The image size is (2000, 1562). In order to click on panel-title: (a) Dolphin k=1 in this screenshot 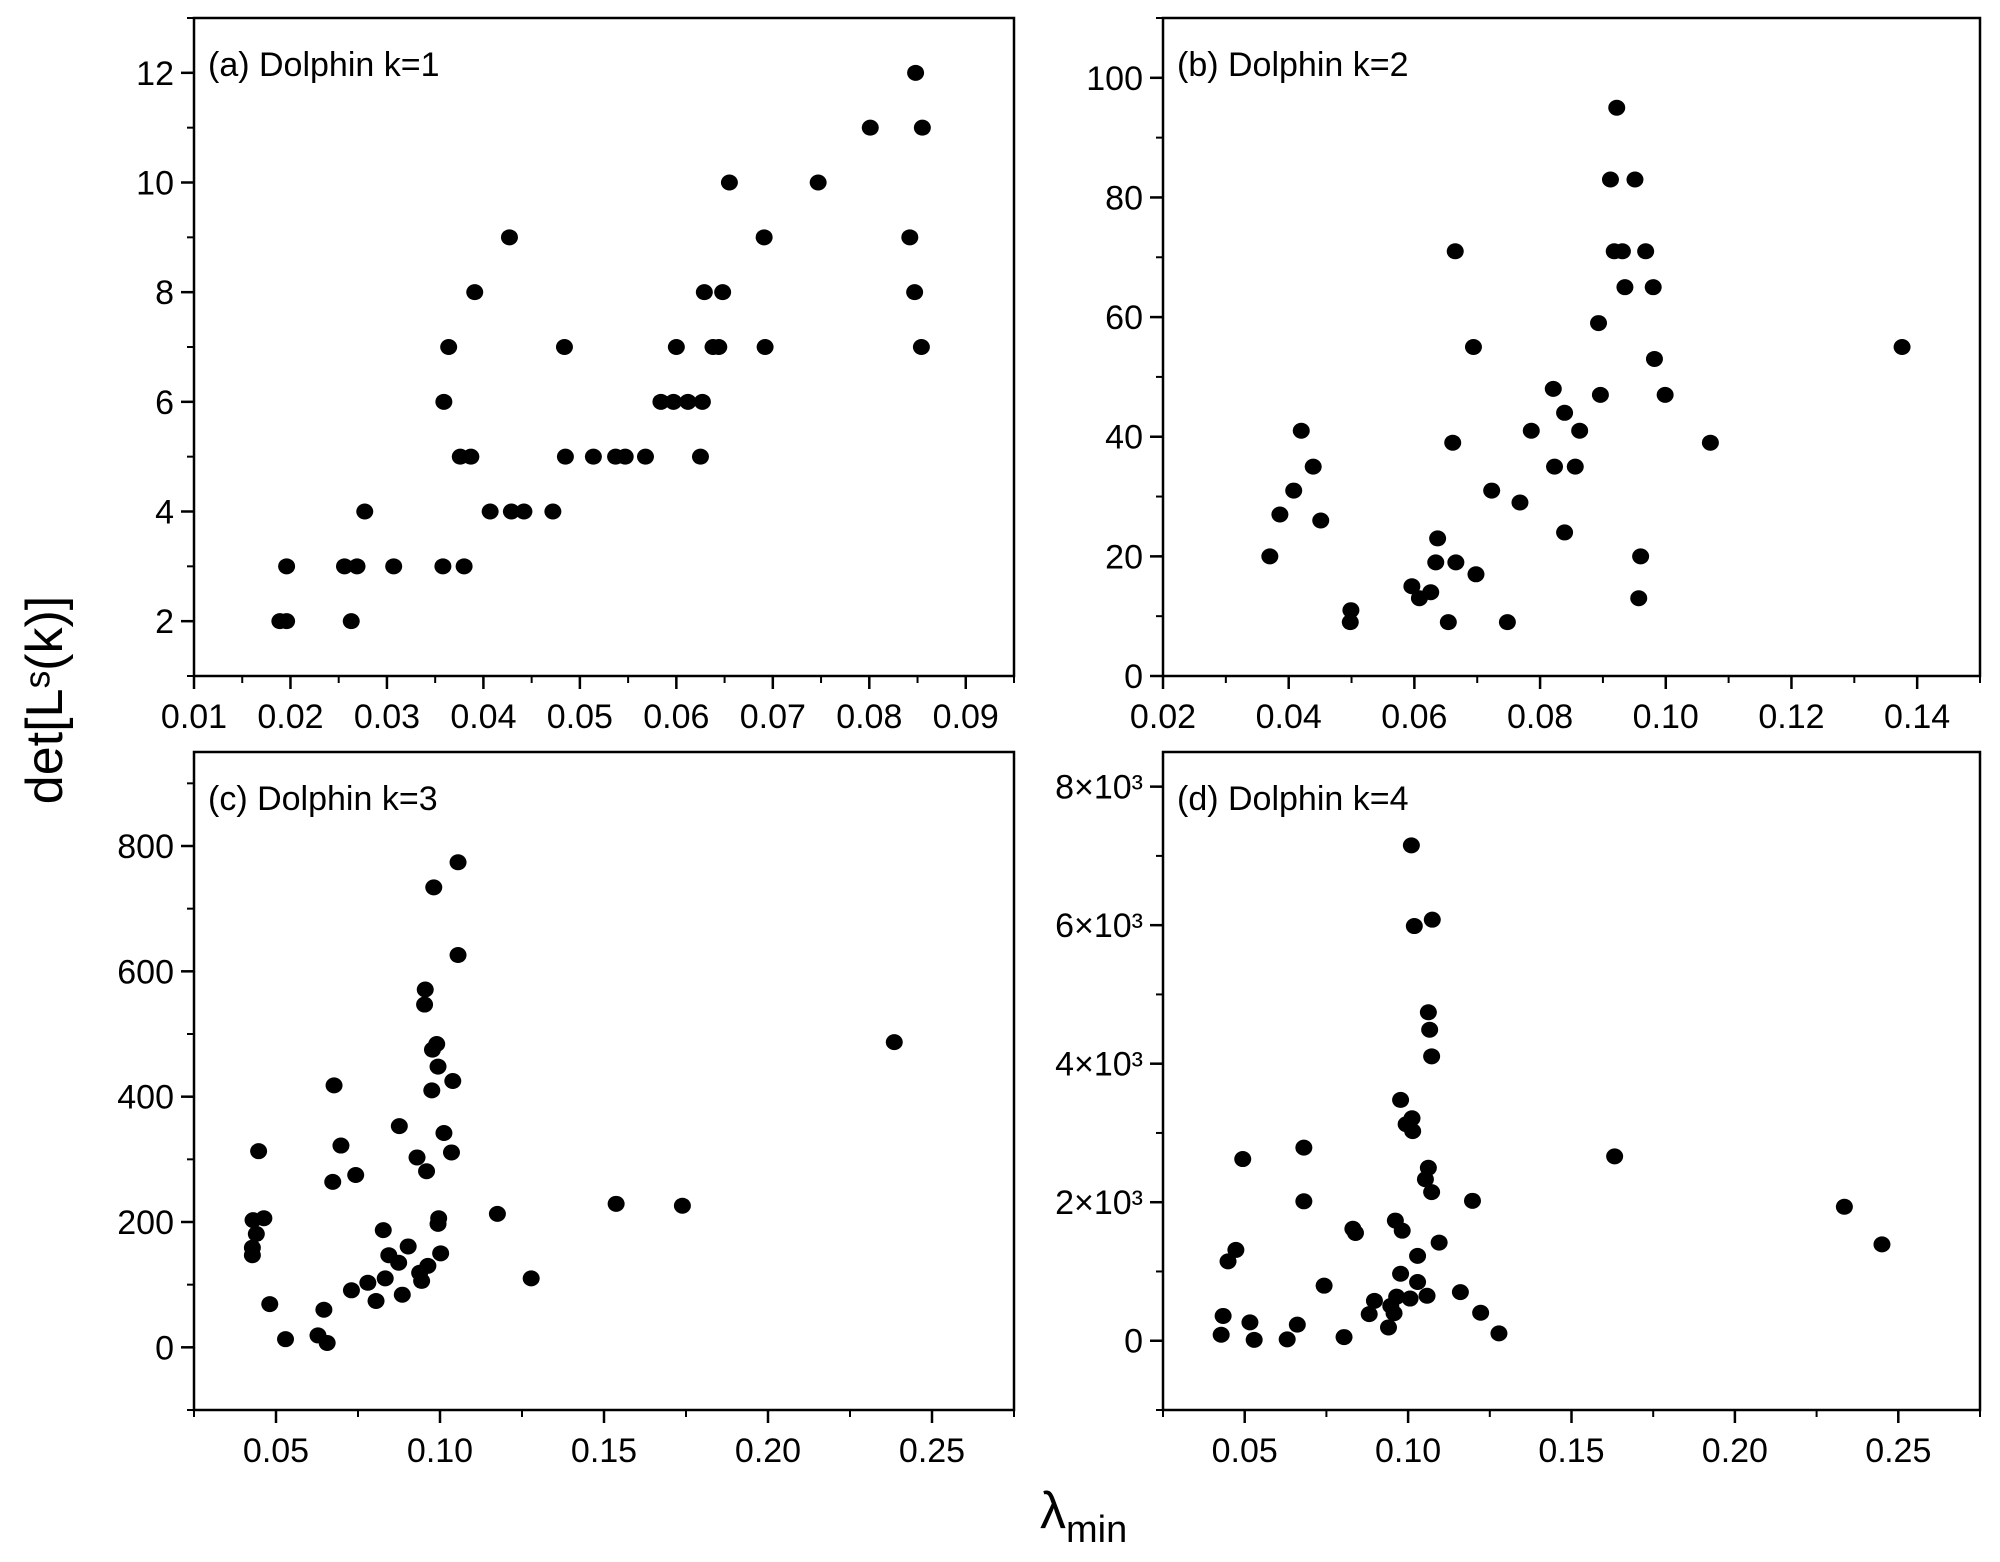, I will do `click(324, 65)`.